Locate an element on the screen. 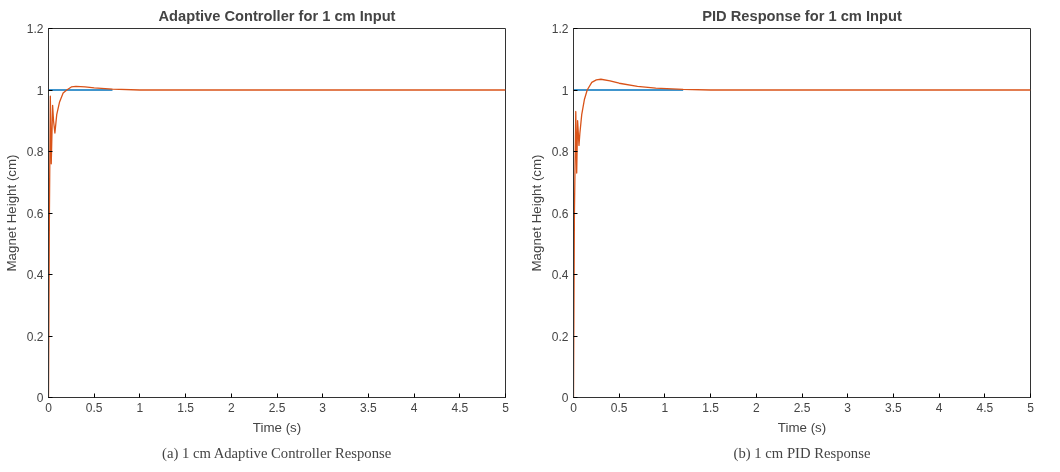 The width and height of the screenshot is (1060, 472). chart-title: Adaptive Controller for 1 cm Input is located at coordinates (277, 15).